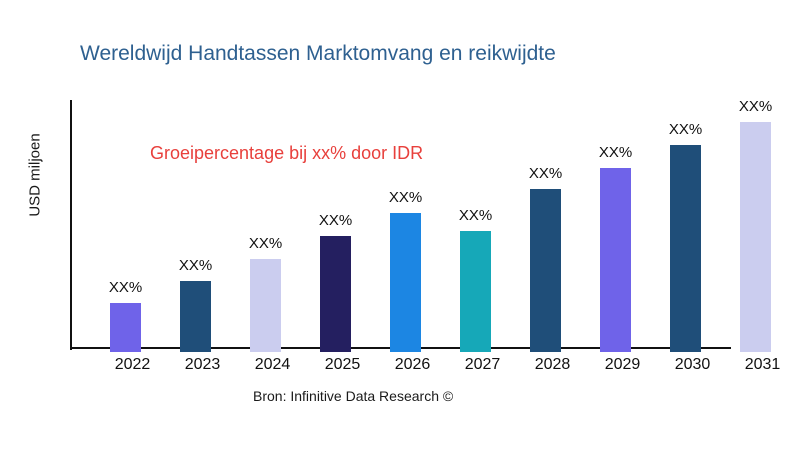 This screenshot has width=800, height=450. Describe the element at coordinates (412, 364) in the screenshot. I see `x-tick-label-2026: 2026` at that location.